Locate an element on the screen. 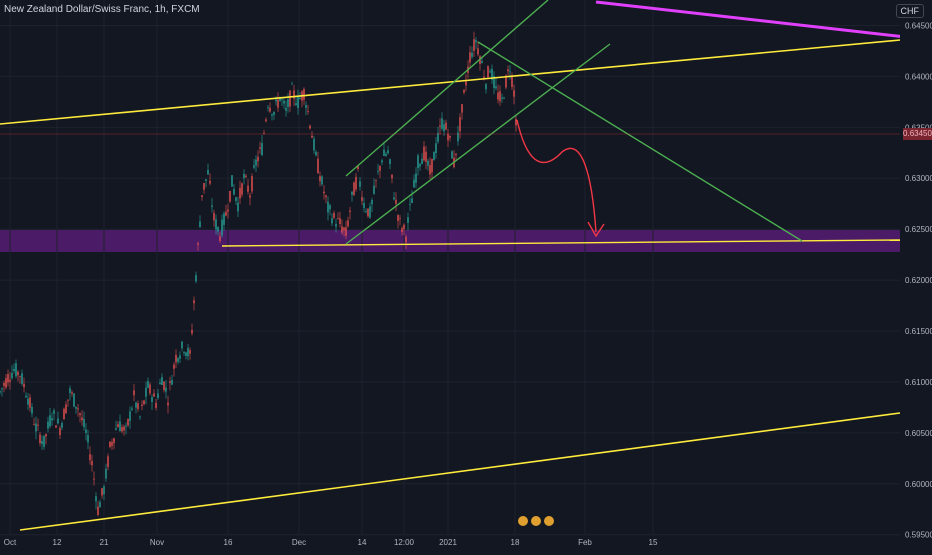  x-tick-label: 15 is located at coordinates (653, 542).